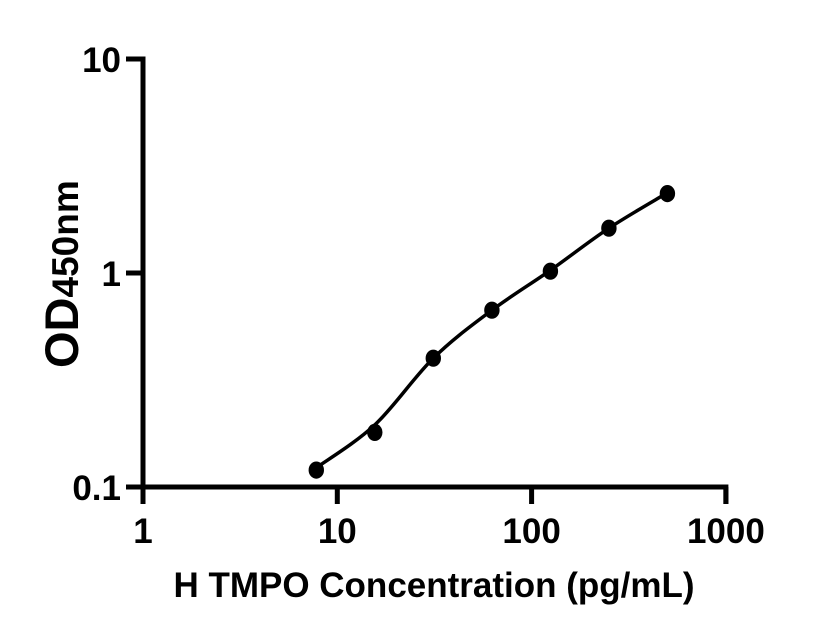 This screenshot has width=816, height=640. What do you see at coordinates (65, 238) in the screenshot?
I see `y-axis-title-sub: 450nm` at bounding box center [65, 238].